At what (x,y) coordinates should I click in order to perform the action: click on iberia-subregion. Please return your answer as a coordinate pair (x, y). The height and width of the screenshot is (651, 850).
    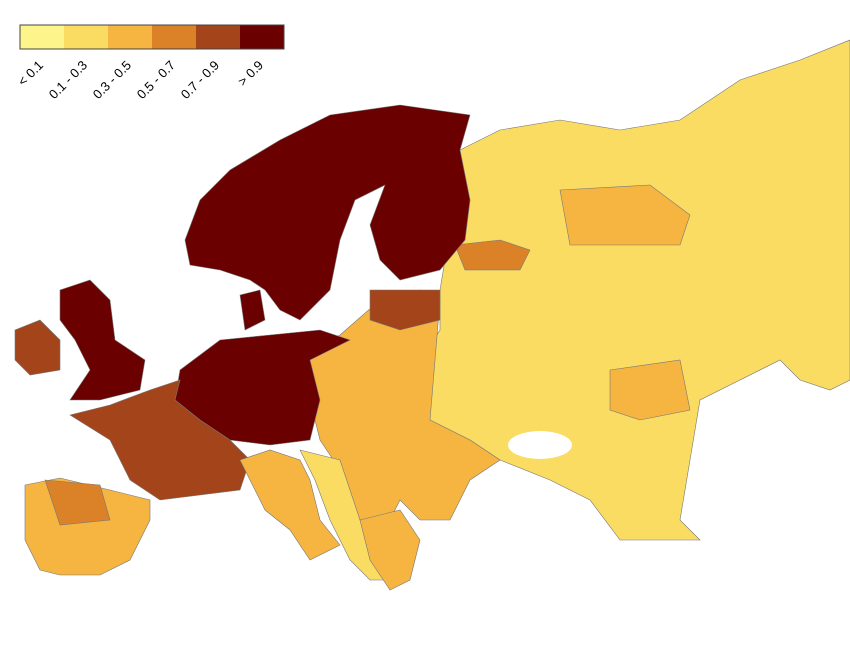
    Looking at the image, I should click on (77, 502).